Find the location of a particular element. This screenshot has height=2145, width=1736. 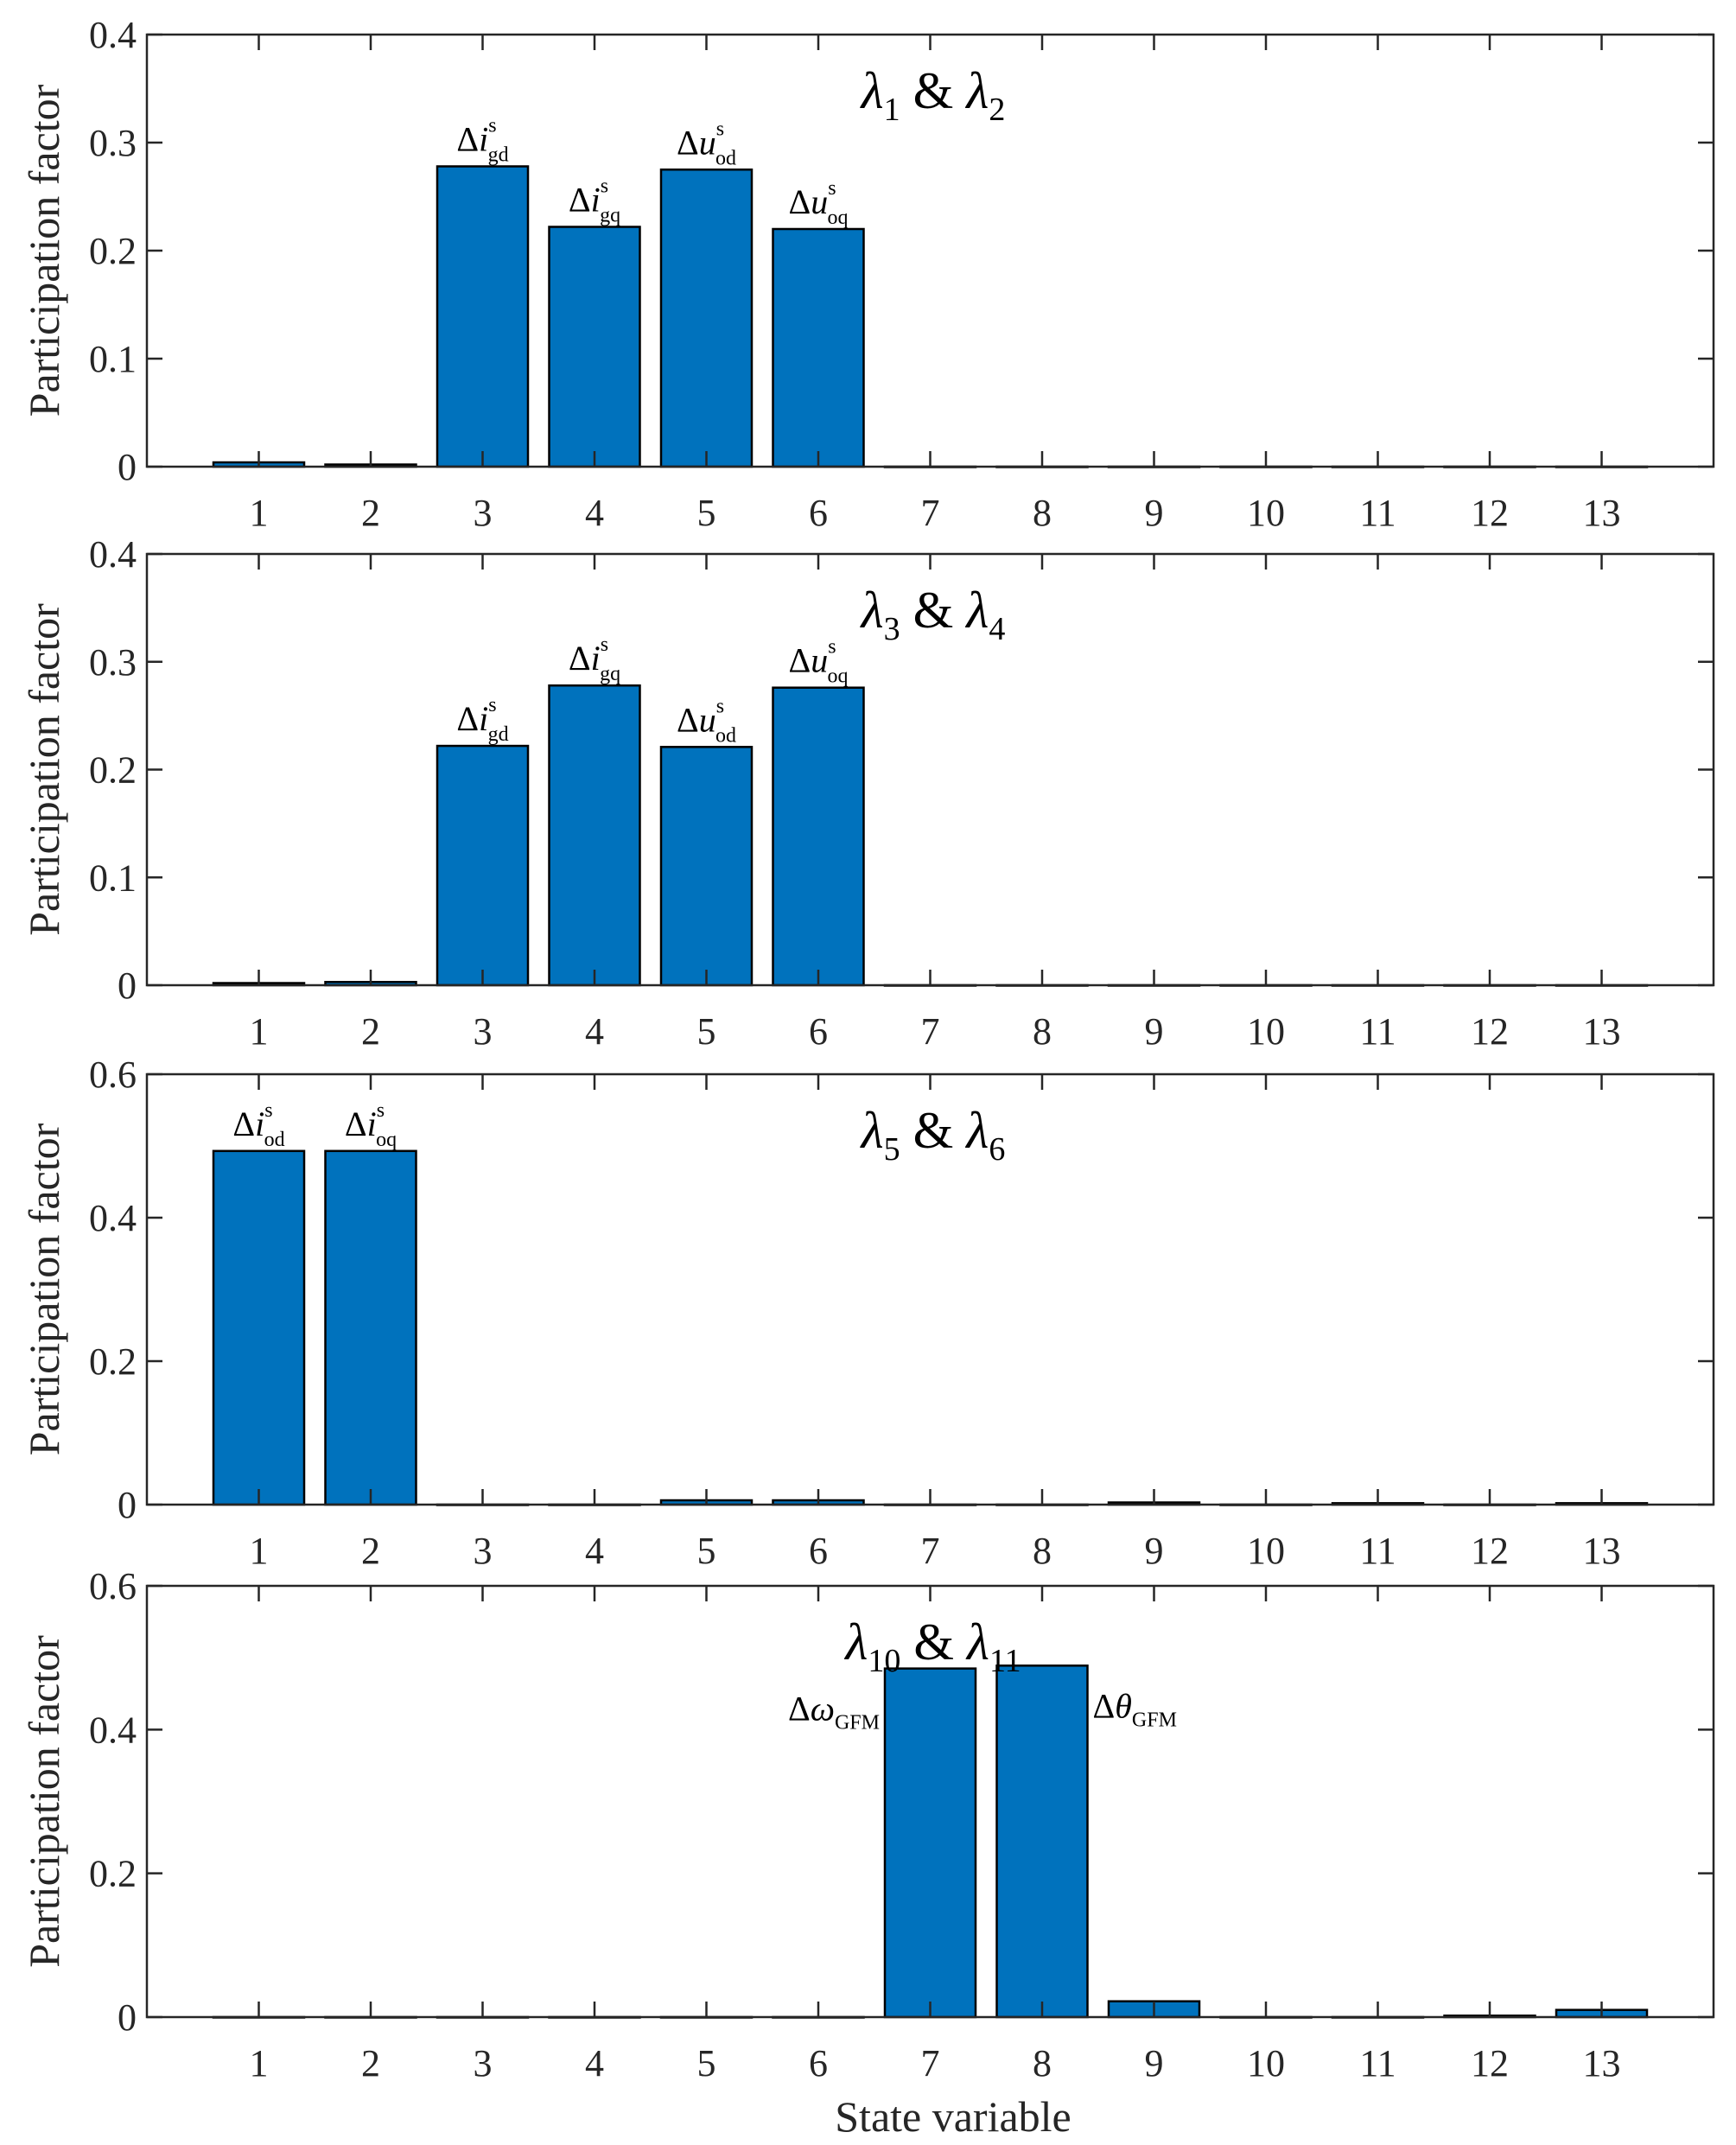

panel-title: λ10 & λ11 is located at coordinates (932, 1646).